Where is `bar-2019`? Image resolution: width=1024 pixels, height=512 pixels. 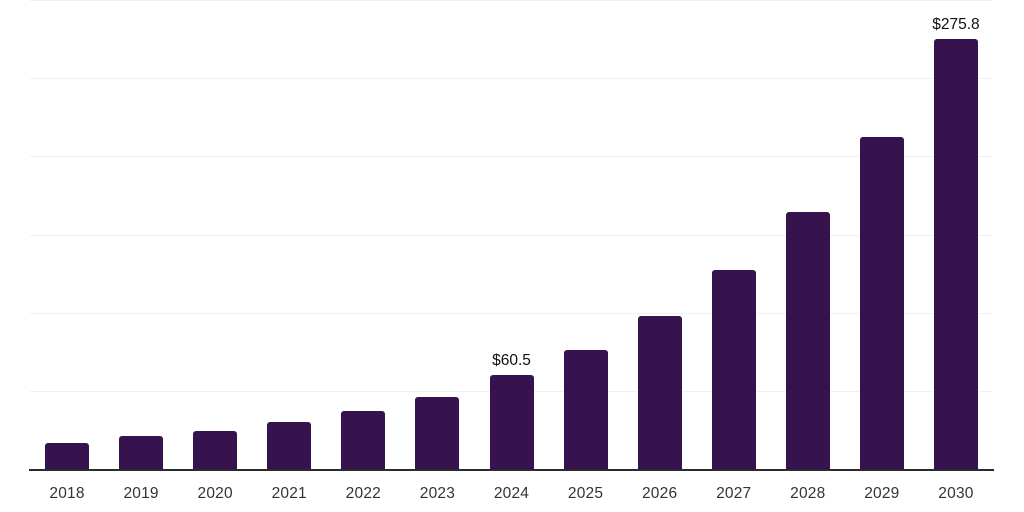
bar-2019 is located at coordinates (141, 452).